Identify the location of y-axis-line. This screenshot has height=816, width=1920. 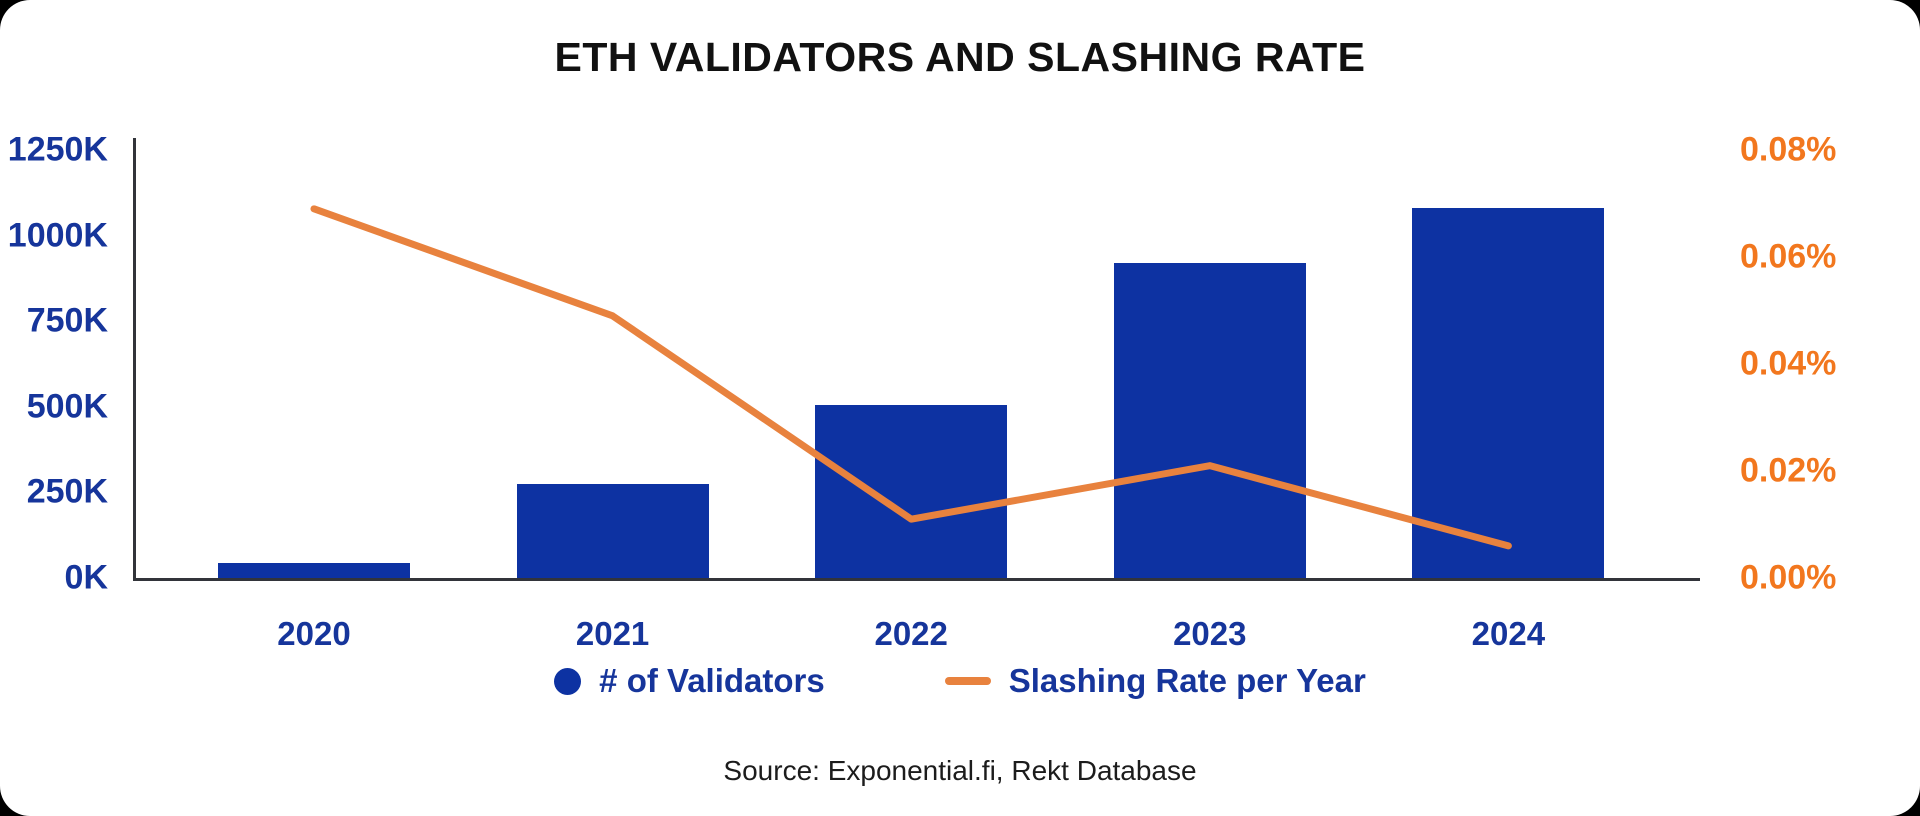
(134, 359).